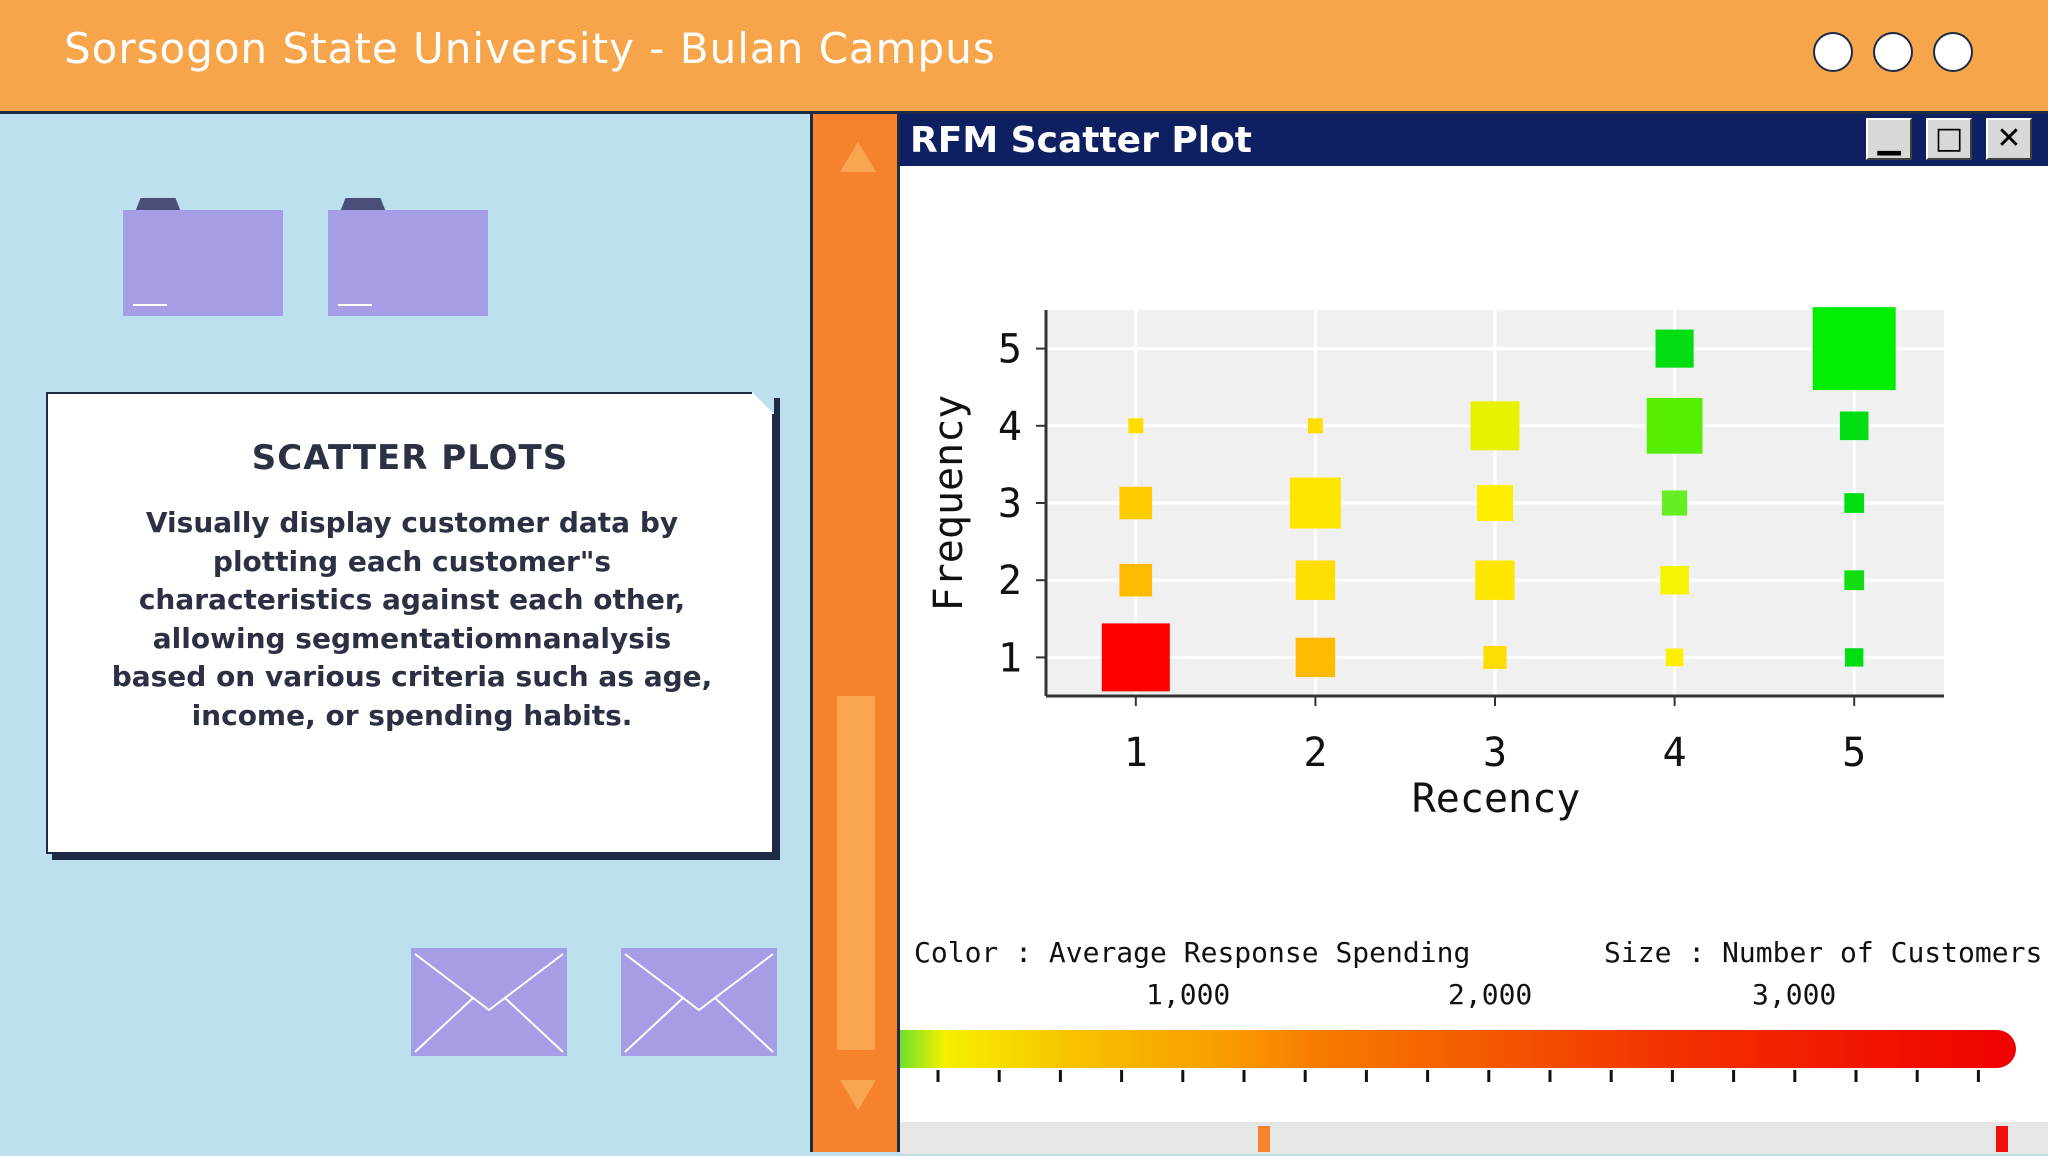 Image resolution: width=2048 pixels, height=1156 pixels. I want to click on y-axis-label: Frequency, so click(949, 503).